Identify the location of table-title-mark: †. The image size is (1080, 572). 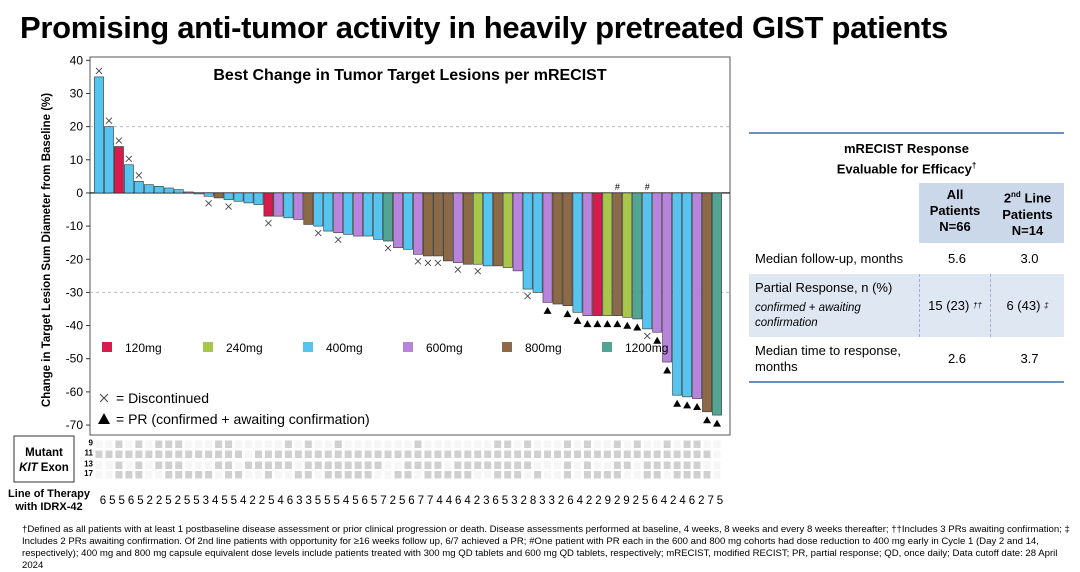
(974, 165).